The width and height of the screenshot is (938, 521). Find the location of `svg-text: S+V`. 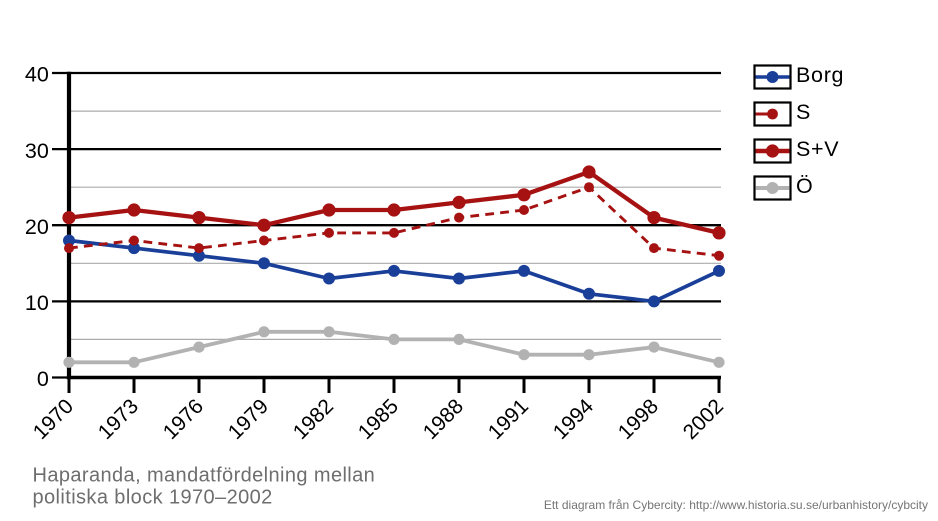

svg-text: S+V is located at coordinates (817, 149).